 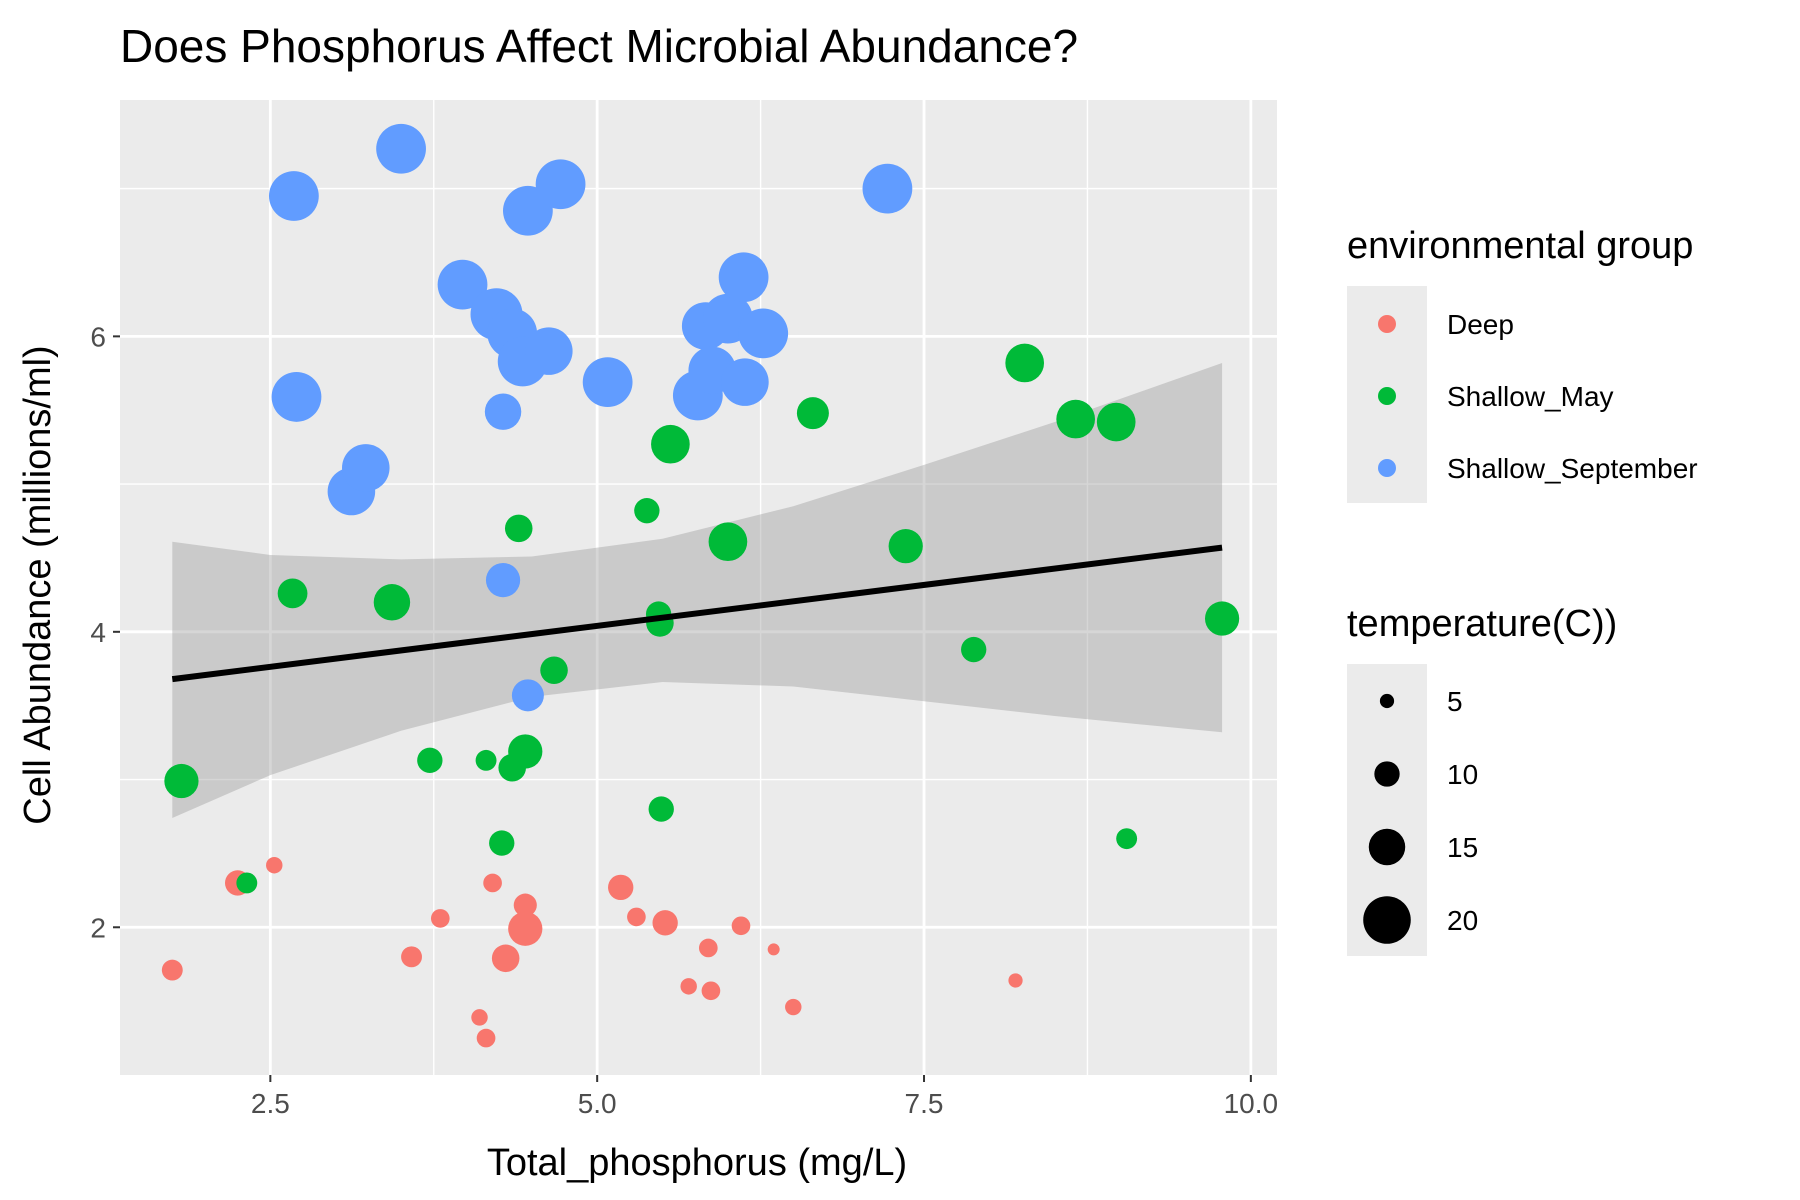 What do you see at coordinates (1420, 815) in the screenshot?
I see `size-legend-items: 5 10 15 20` at bounding box center [1420, 815].